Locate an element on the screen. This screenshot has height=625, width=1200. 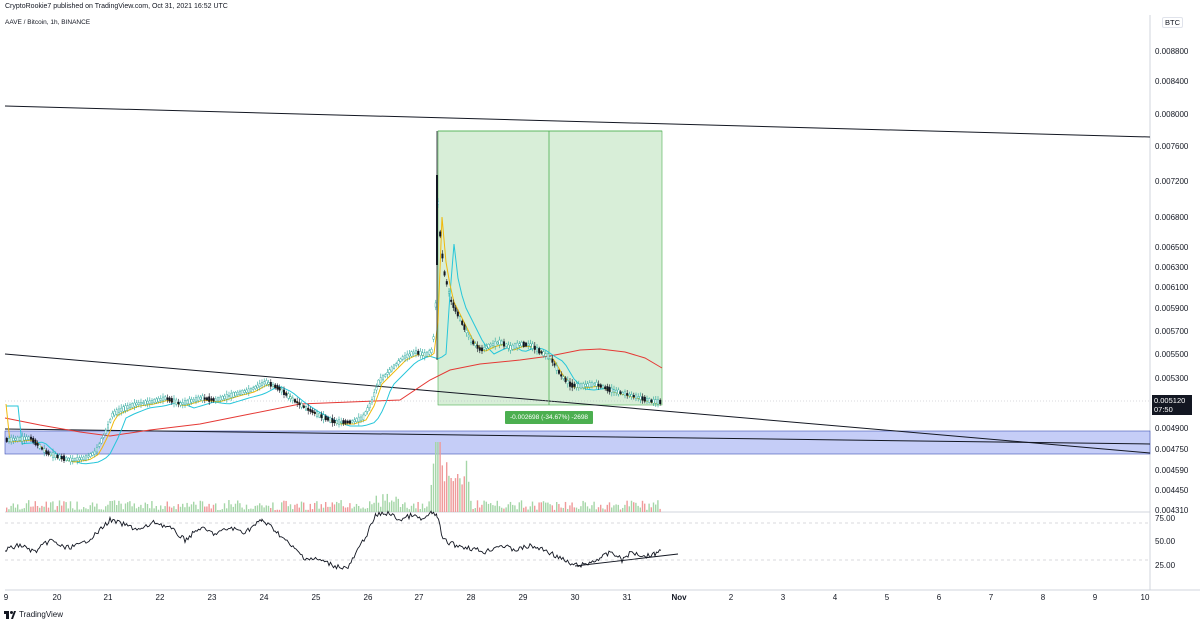
symbol-line: AAVE / Bitcoin, 1h, BINANCE is located at coordinates (48, 22).